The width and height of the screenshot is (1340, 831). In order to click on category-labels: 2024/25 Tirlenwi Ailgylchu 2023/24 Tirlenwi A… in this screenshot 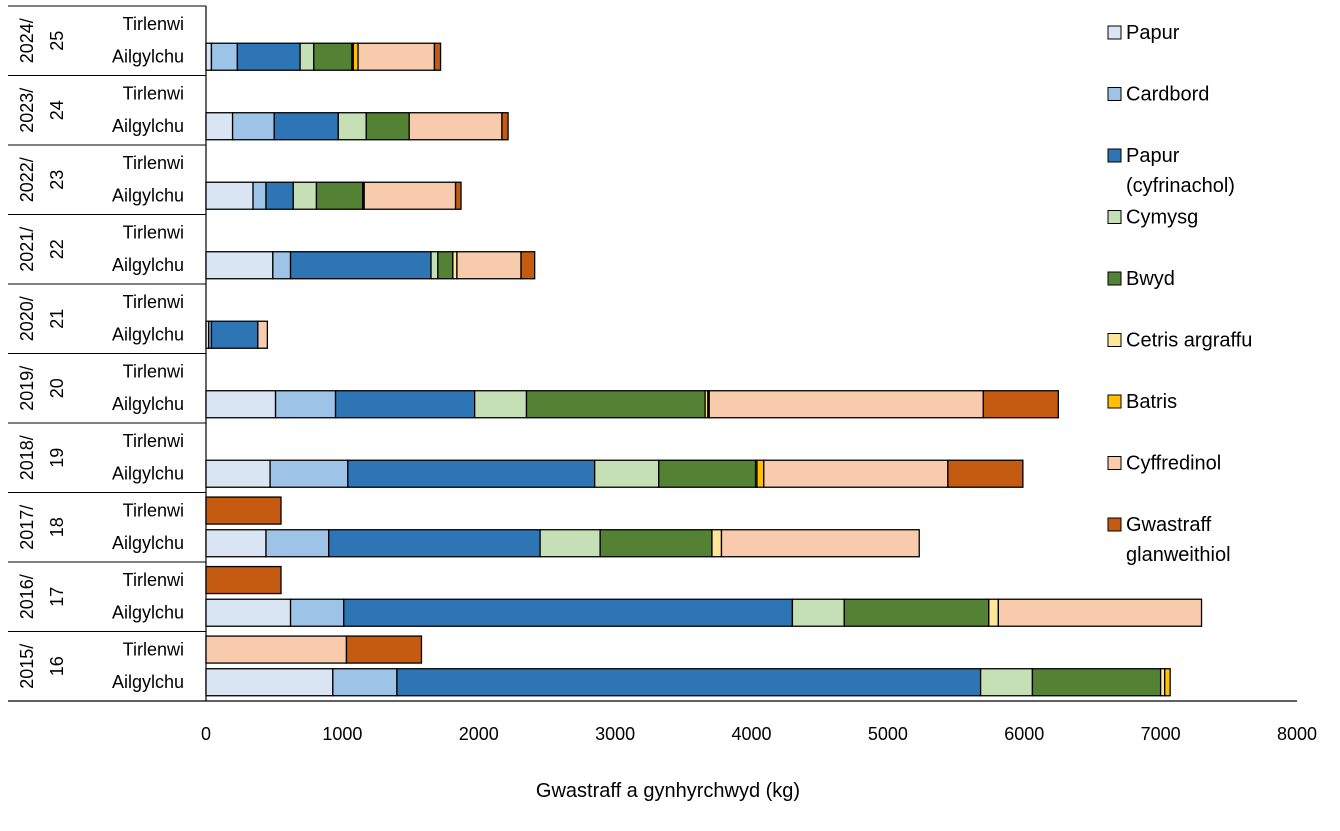, I will do `click(100, 353)`.